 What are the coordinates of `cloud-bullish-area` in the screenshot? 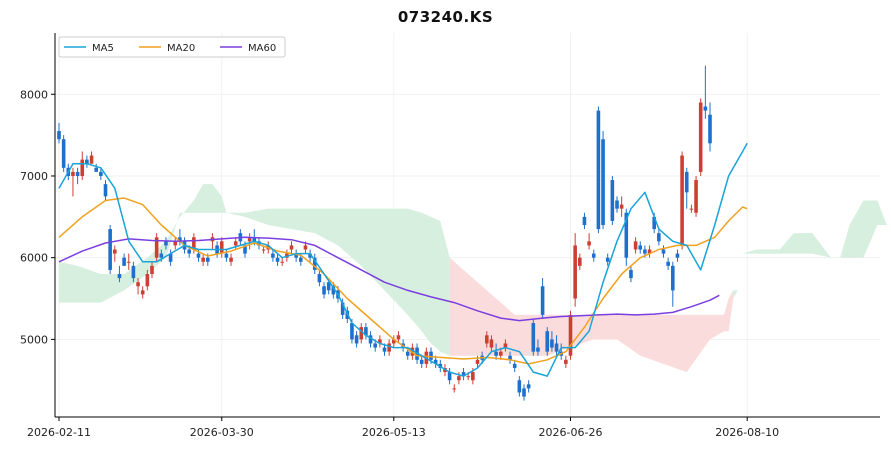 It's located at (810, 249).